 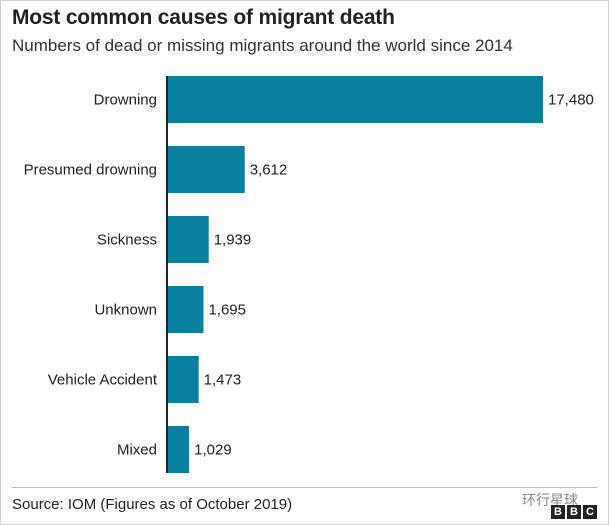 I want to click on category-label: Presumed drowning, so click(x=90, y=170).